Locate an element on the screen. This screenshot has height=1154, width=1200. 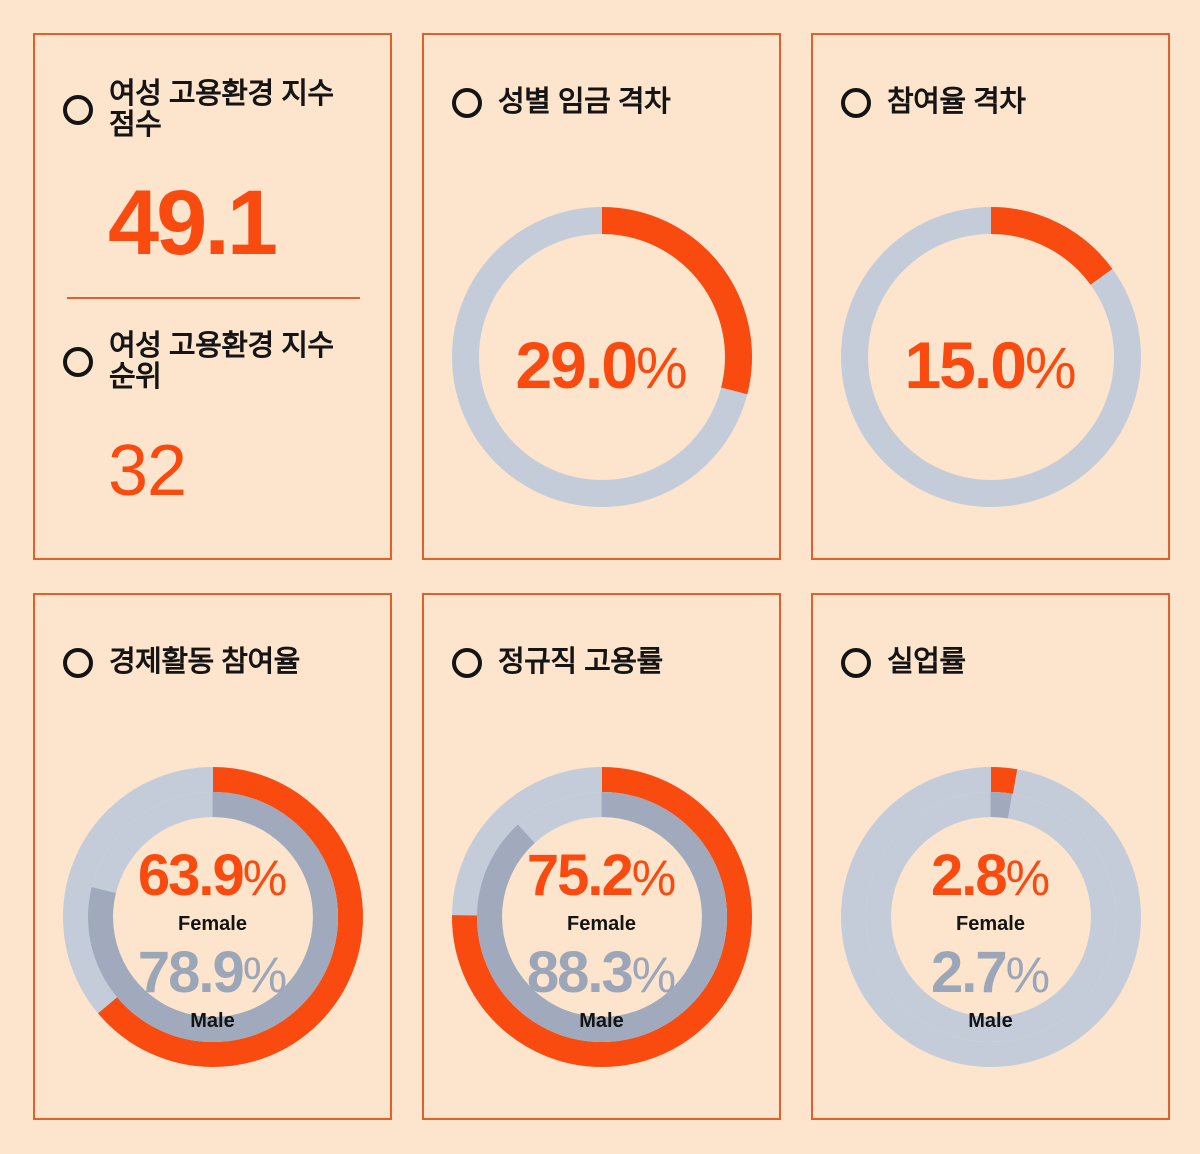
economic-activity-center-label: 63.9% Female 78.9% Male is located at coordinates (212, 939).